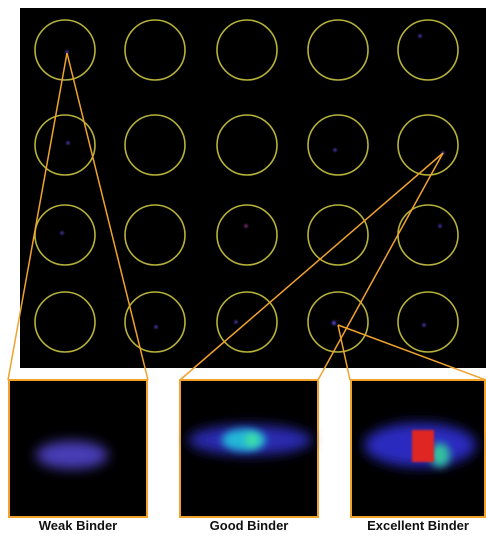 The image size is (486, 537). I want to click on panel-label: Excellent Binder, so click(418, 525).